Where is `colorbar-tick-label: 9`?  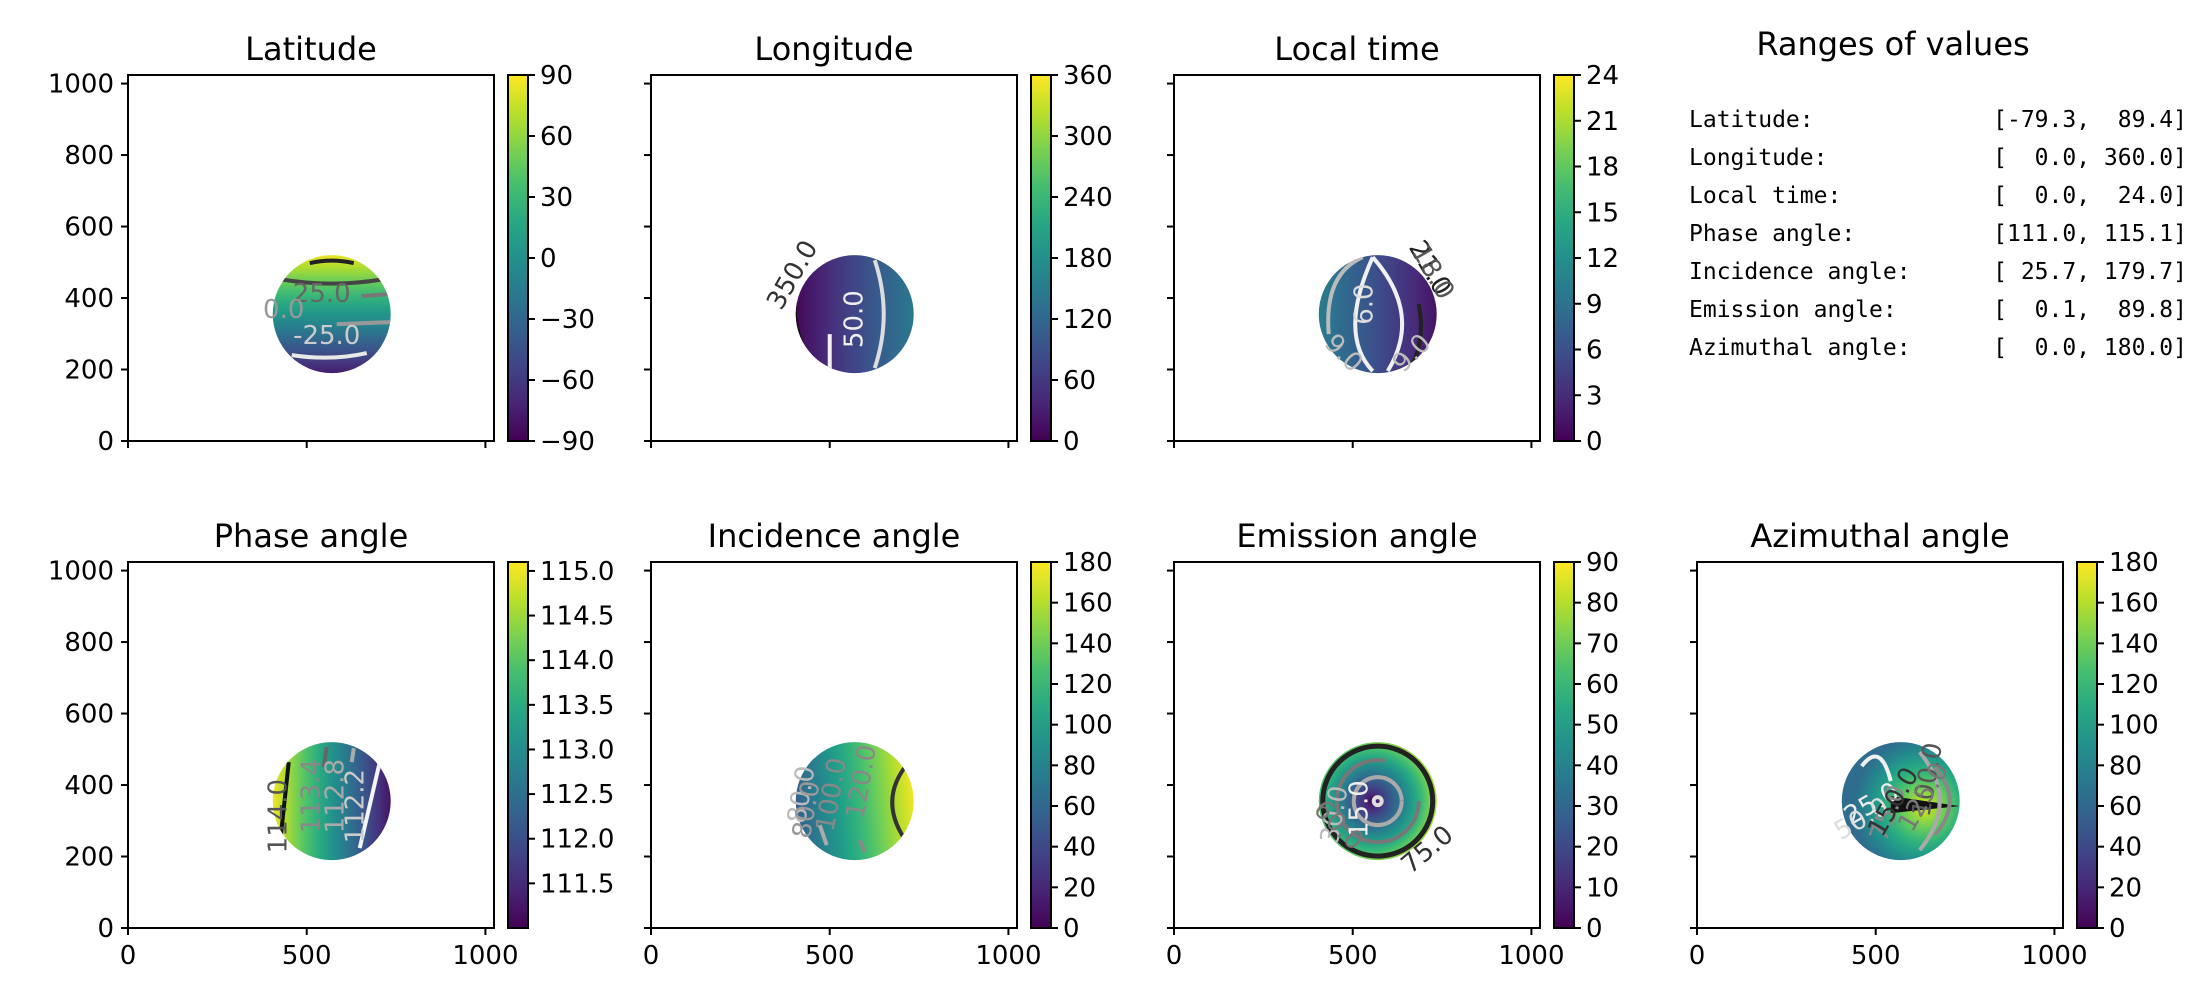
colorbar-tick-label: 9 is located at coordinates (1594, 305).